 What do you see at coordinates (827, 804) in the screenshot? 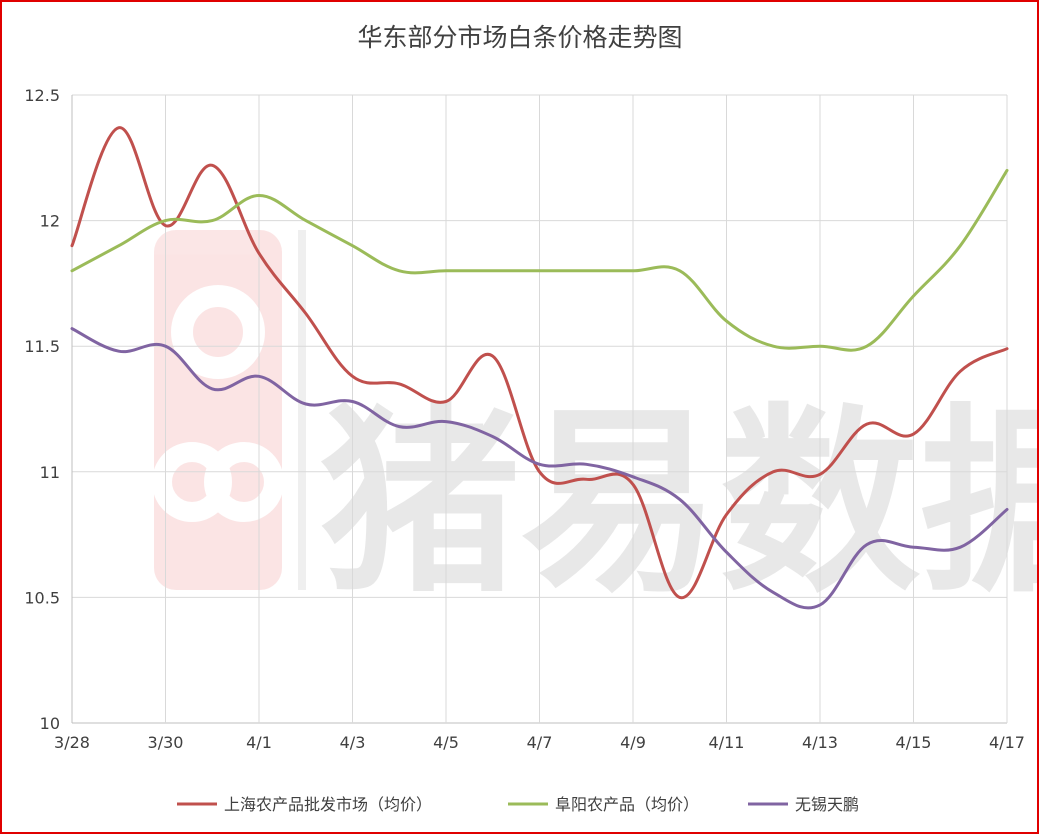
I see `legend-label: 无锡天鹏` at bounding box center [827, 804].